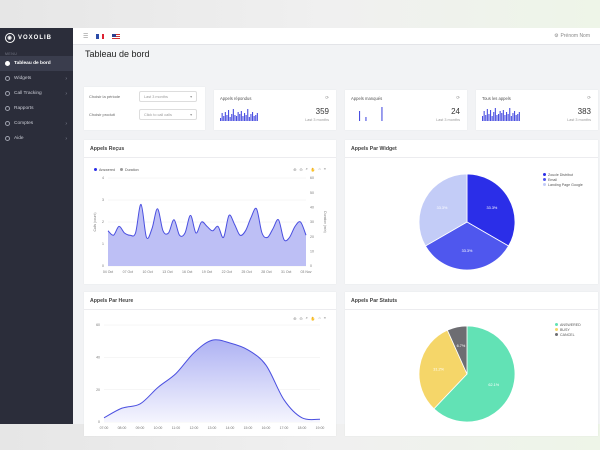 Image resolution: width=600 pixels, height=450 pixels. I want to click on y-tick-label: 60, so click(98, 325).